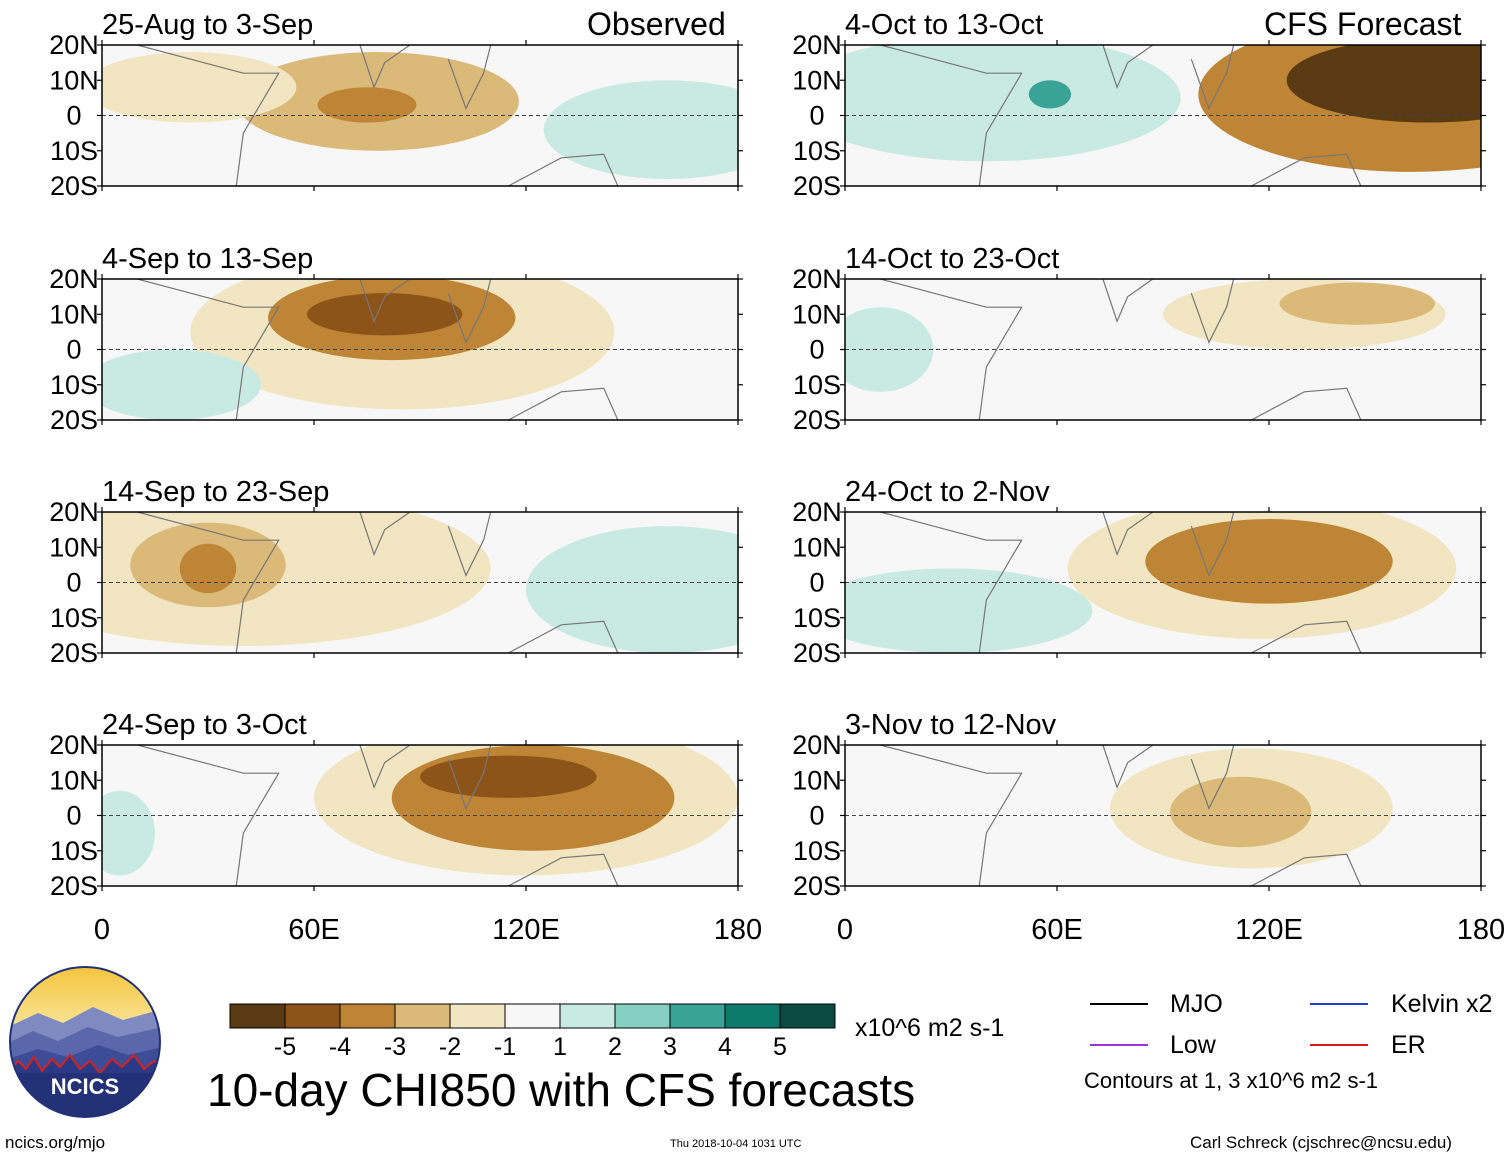  I want to click on contour-note: Contours at 1, 3 x10^6 m2 s-1, so click(1231, 1080).